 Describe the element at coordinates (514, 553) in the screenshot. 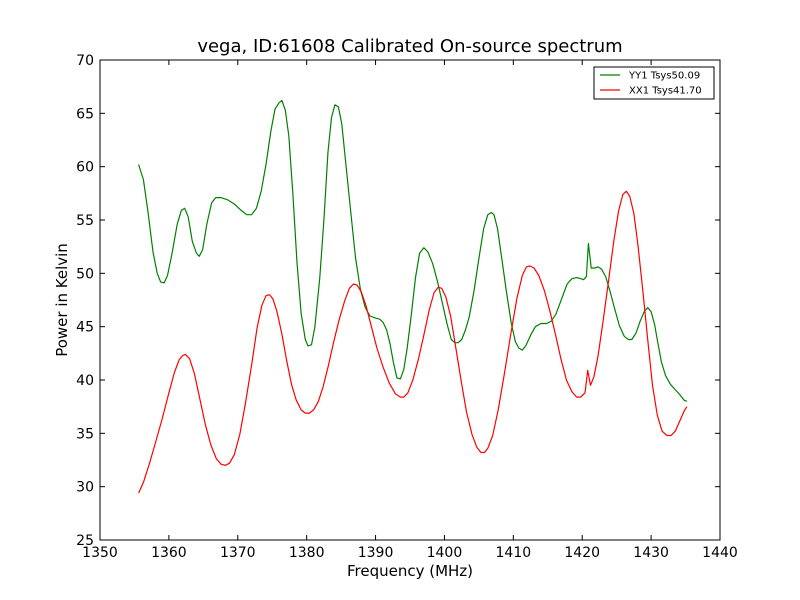

I see `x-tick-label: 1410` at that location.